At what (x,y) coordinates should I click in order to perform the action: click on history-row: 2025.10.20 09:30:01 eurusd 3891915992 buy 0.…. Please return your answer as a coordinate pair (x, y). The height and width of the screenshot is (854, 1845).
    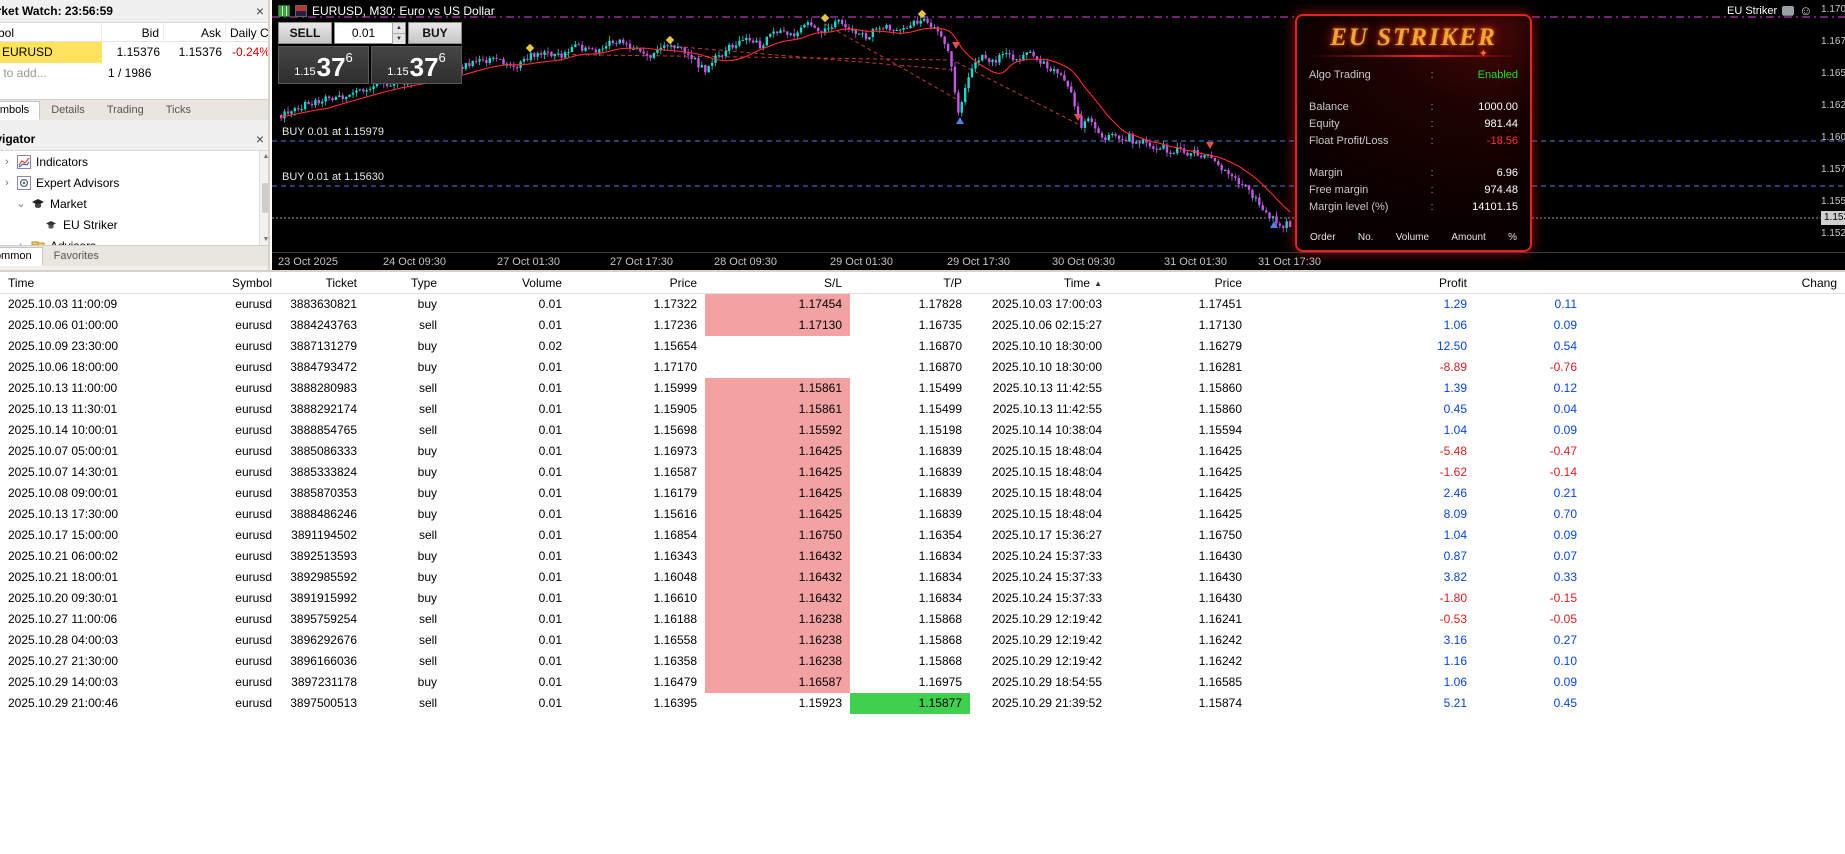
    Looking at the image, I should click on (922, 598).